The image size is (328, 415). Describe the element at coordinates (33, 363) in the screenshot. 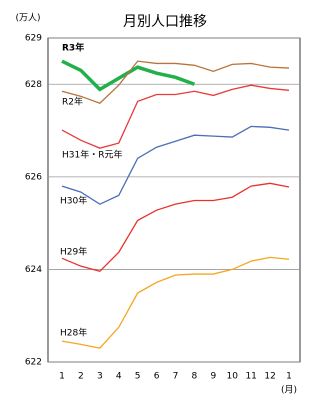

I see `y-tick-label: 622` at that location.